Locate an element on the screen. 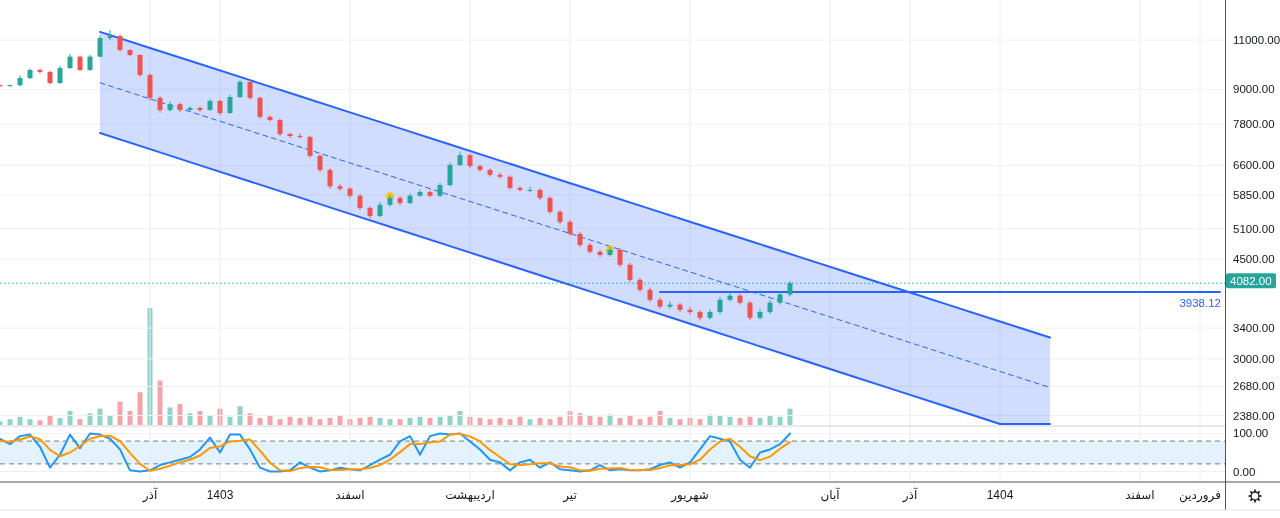 The height and width of the screenshot is (518, 1280). y-tick-label: 11000.00 is located at coordinates (1256, 40).